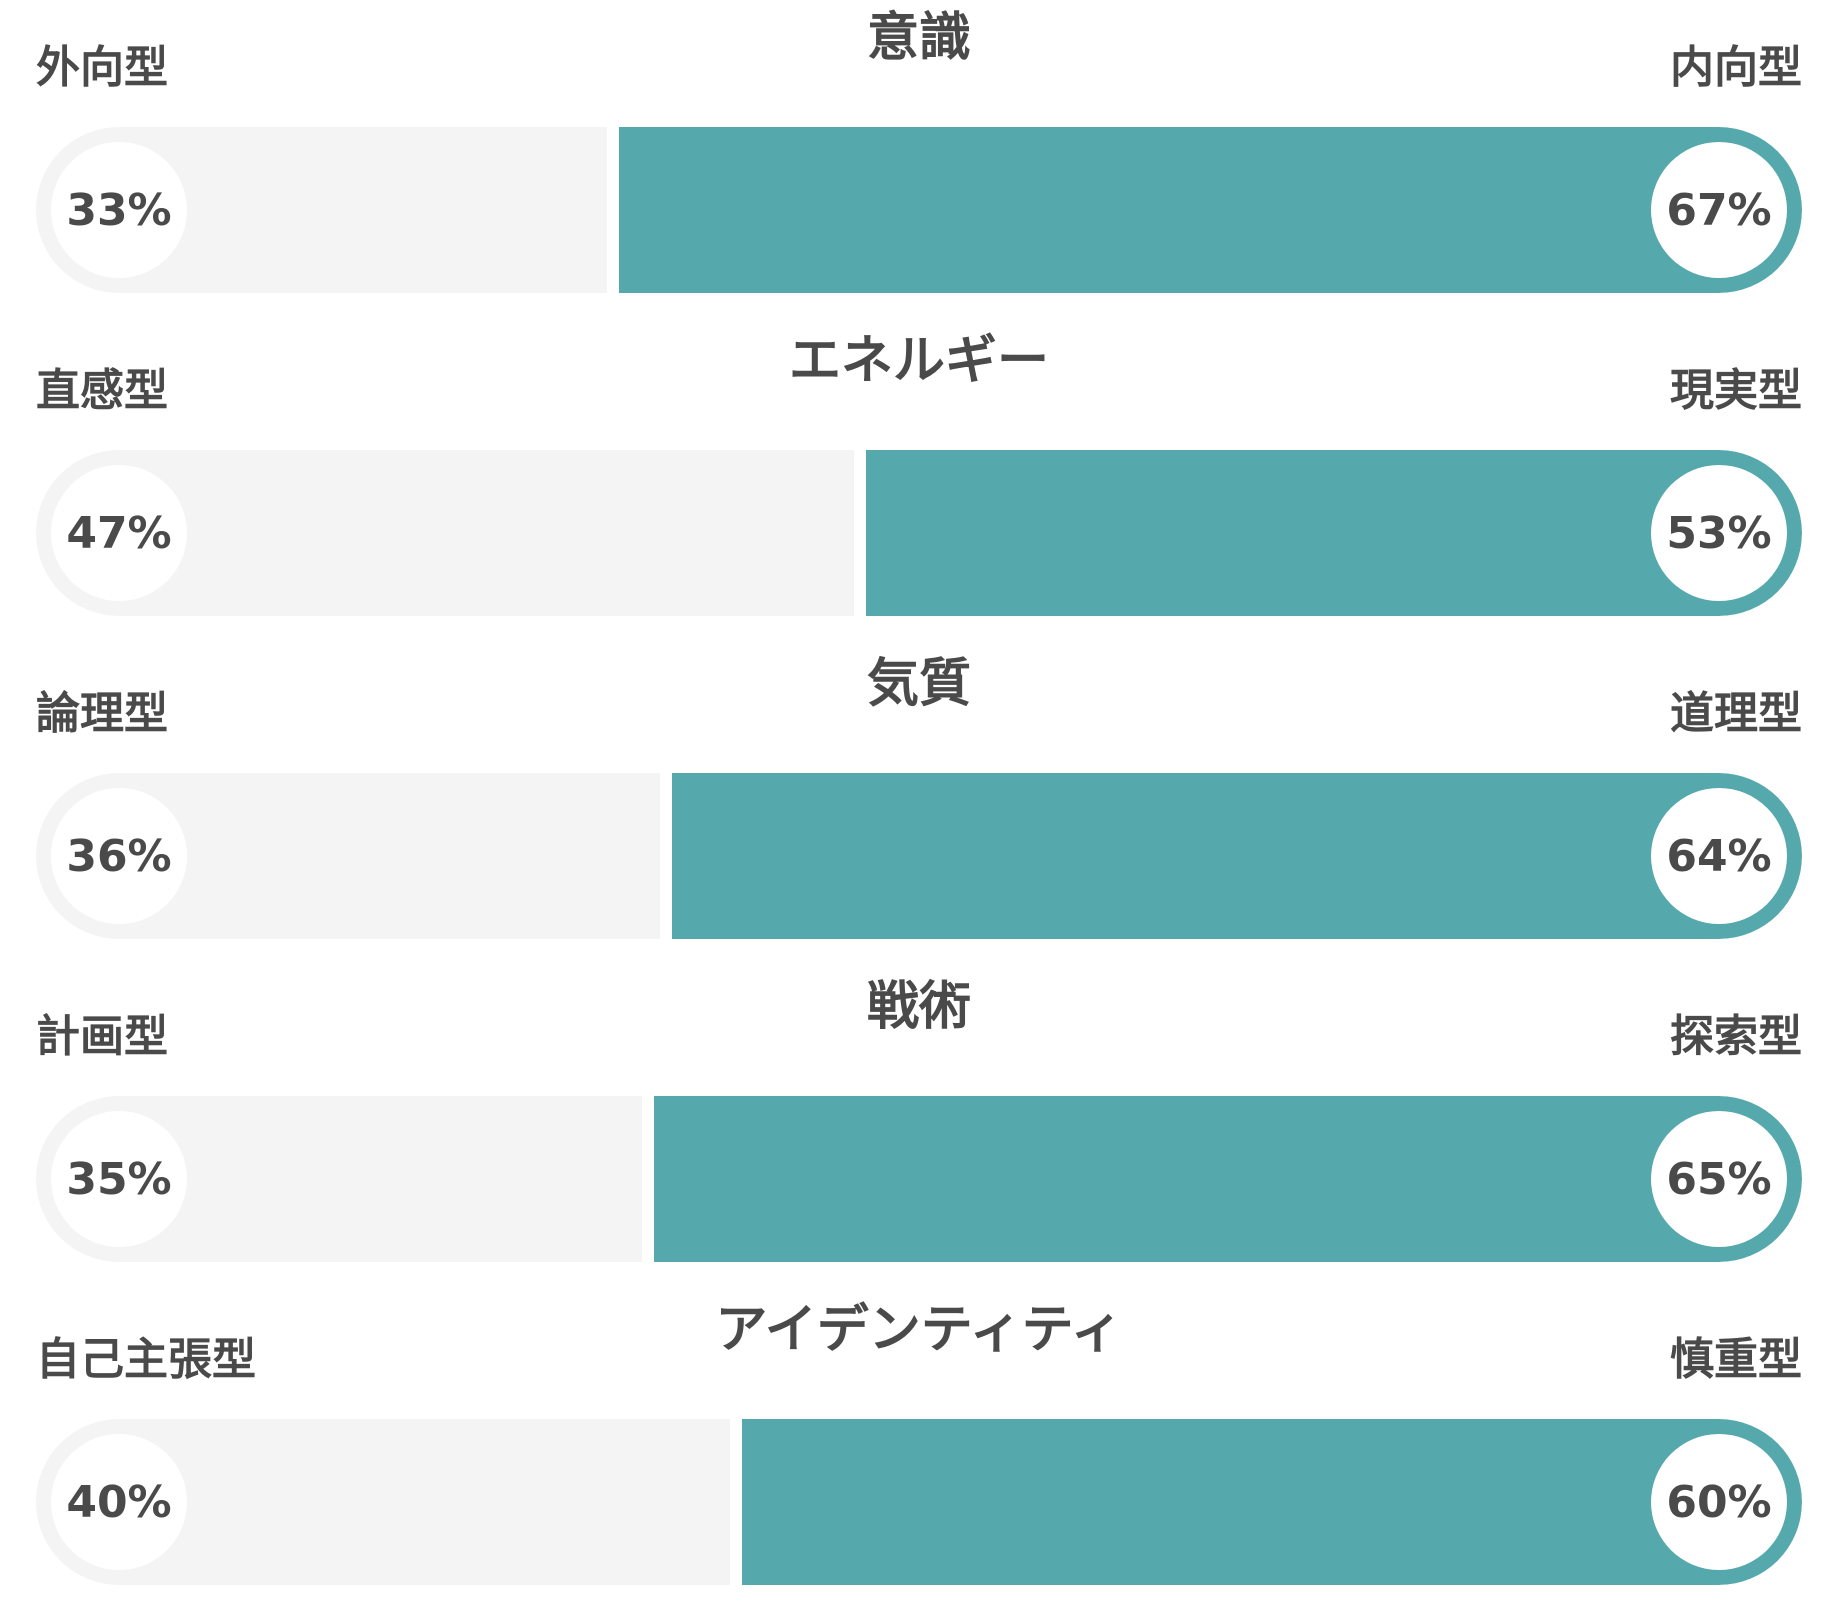  I want to click on trait-bar-track: 35% 65%, so click(919, 1179).